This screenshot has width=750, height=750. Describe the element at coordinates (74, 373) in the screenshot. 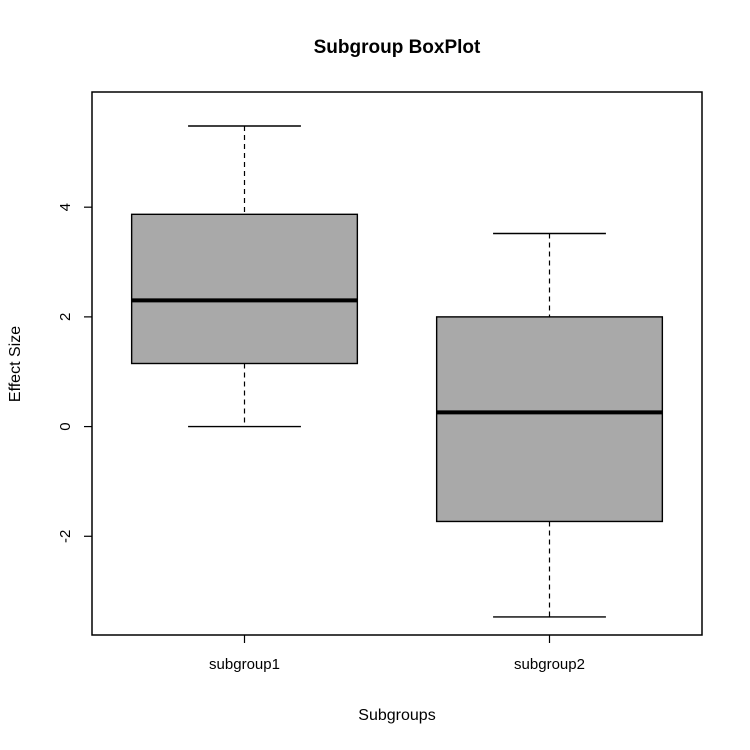

I see `y-axis: -2 0 2 4` at that location.